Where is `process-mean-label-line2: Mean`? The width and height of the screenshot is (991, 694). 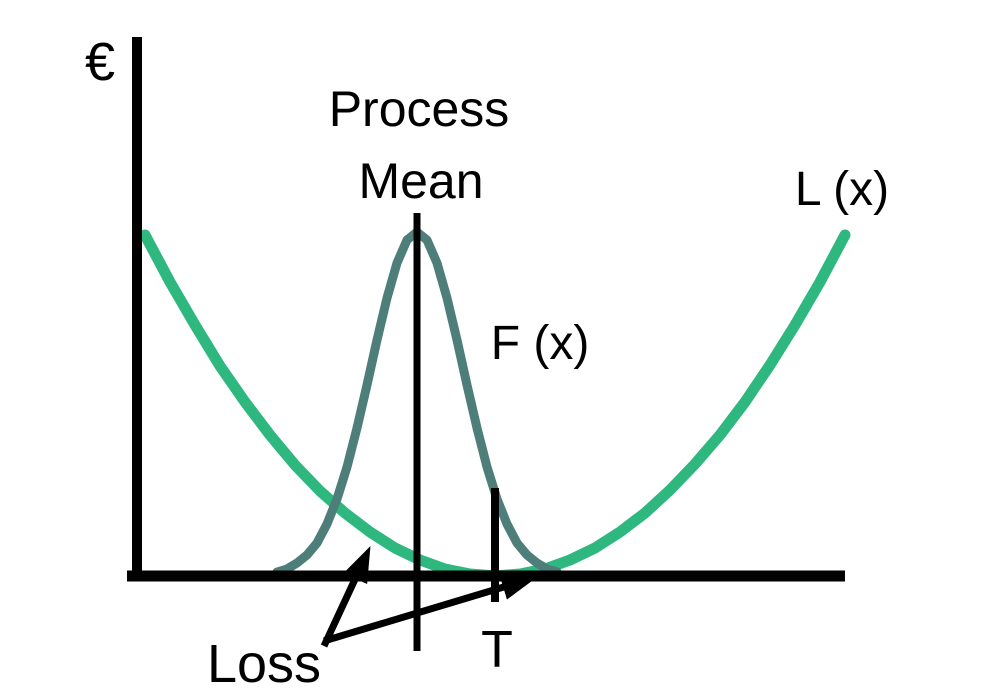 process-mean-label-line2: Mean is located at coordinates (420, 181).